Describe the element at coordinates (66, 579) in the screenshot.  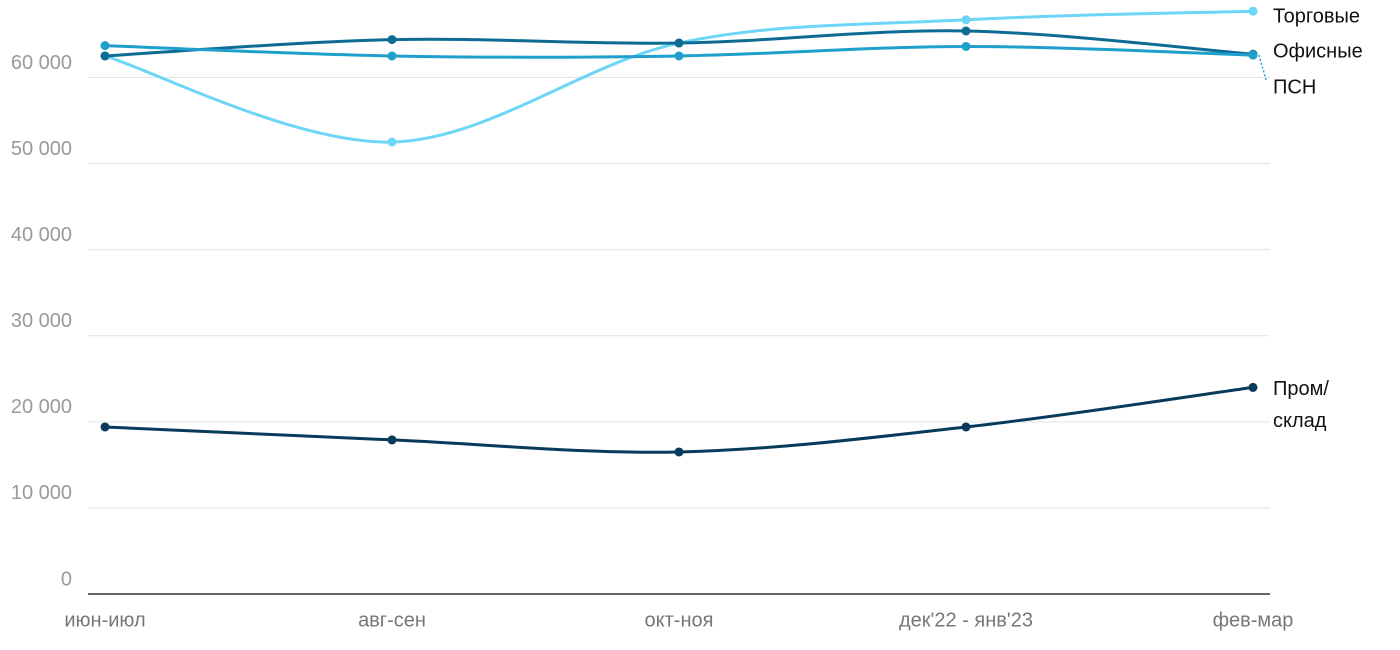
I see `y-tick-label: 0` at that location.